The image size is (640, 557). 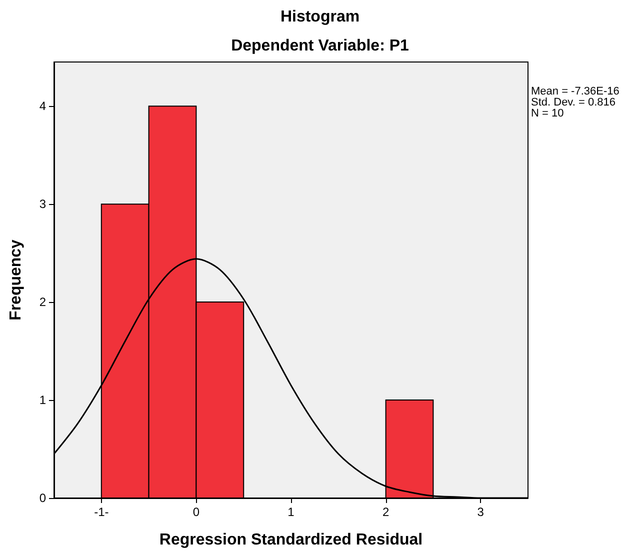 I want to click on chart-subtitle: Dependent Variable: P1, so click(x=320, y=46).